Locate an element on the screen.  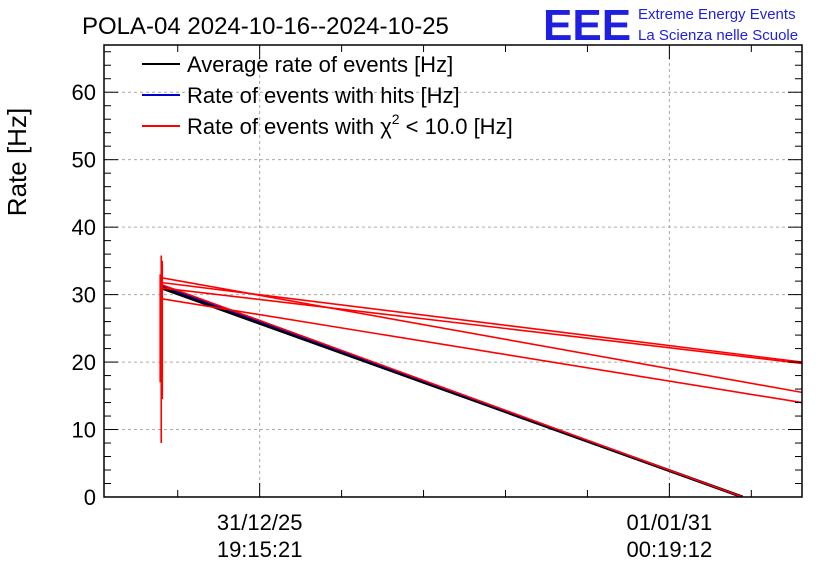
y-tick-label: 40 is located at coordinates (84, 227).